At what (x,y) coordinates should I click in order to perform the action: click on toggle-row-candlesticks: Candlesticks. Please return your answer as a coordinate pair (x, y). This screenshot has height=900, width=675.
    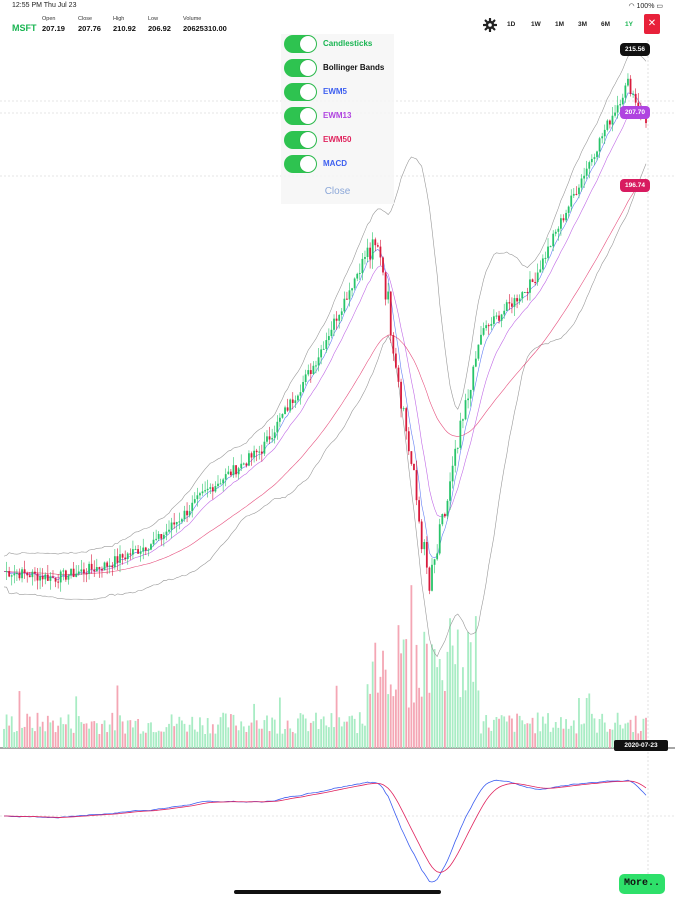
    Looking at the image, I should click on (337, 44).